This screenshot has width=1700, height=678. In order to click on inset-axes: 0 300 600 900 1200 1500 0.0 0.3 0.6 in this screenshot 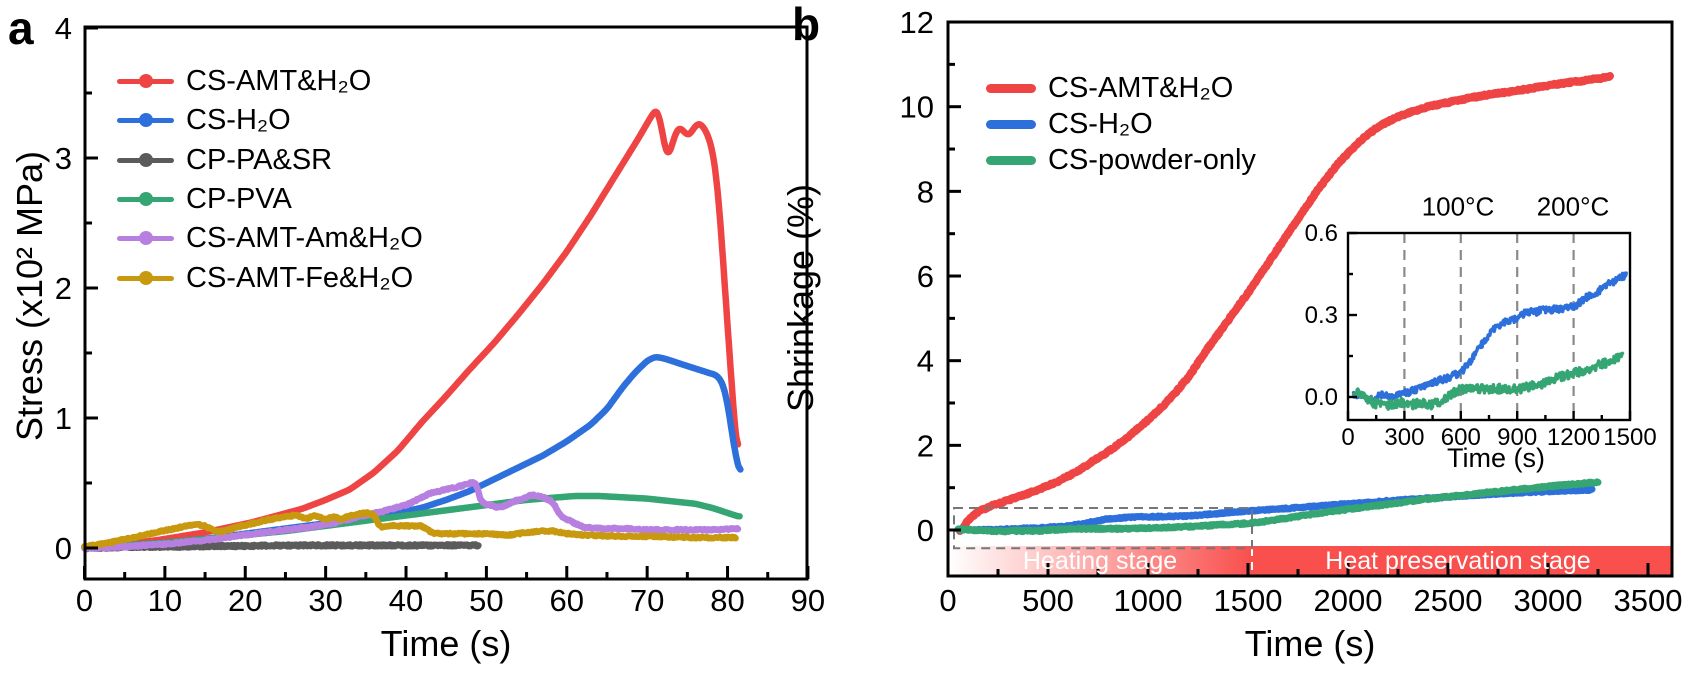, I will do `click(1481, 335)`.